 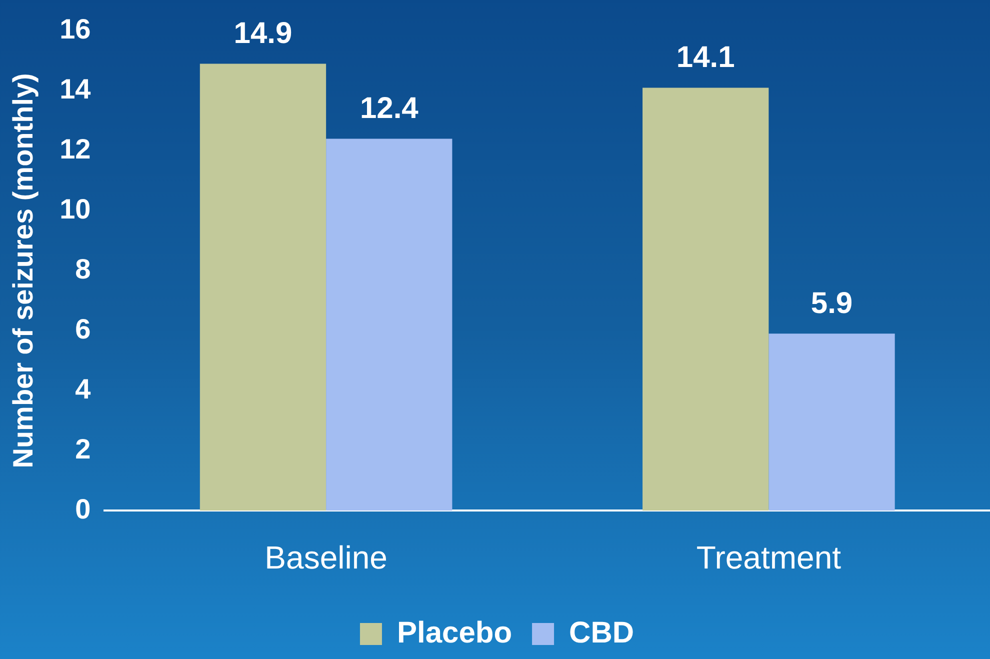 I want to click on y-tick-label: 8, so click(x=83, y=268).